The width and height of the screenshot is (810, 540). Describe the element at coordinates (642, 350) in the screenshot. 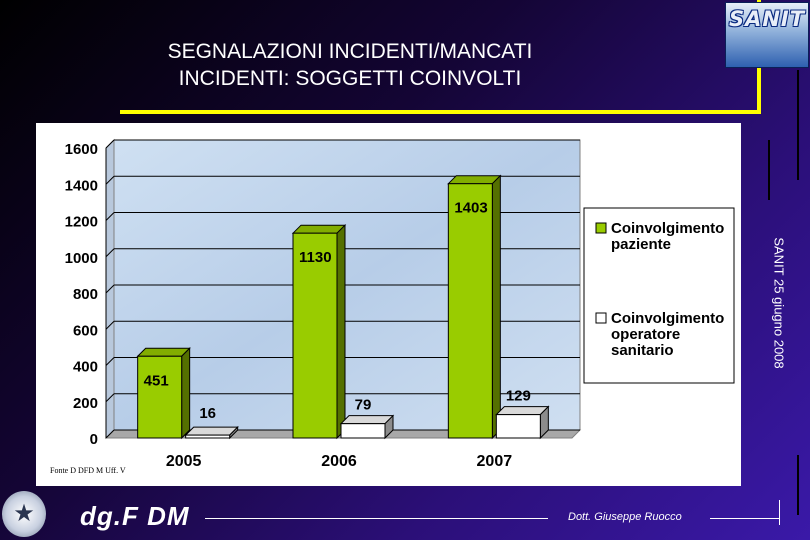

I see `legend-label: sanitario` at that location.